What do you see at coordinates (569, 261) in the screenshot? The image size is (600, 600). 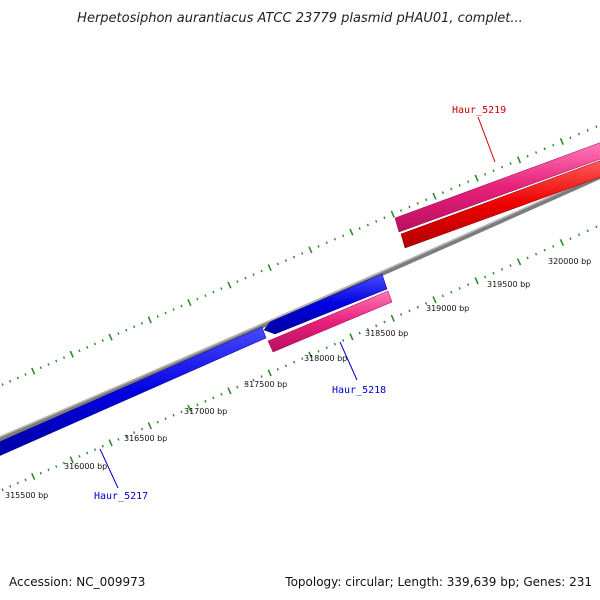 I see `tick-label: 320000 bp` at bounding box center [569, 261].